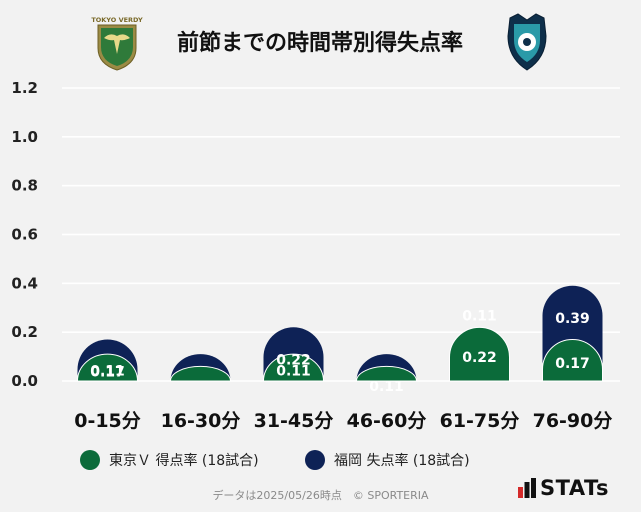 The width and height of the screenshot is (641, 512). Describe the element at coordinates (293, 360) in the screenshot. I see `data-label-away: 0.22` at that location.